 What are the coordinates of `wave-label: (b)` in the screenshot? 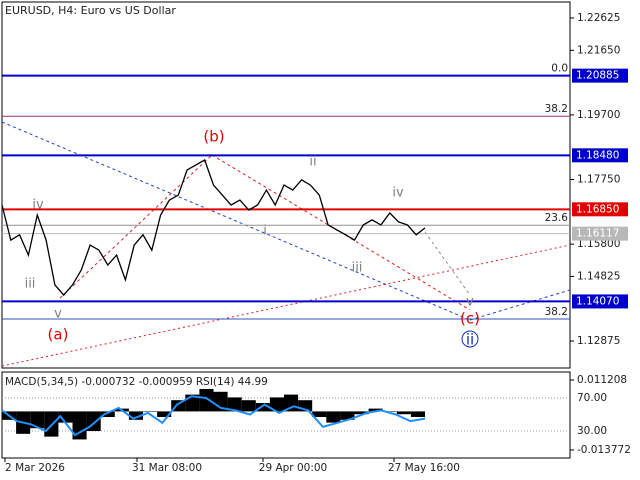 It's located at (213, 137).